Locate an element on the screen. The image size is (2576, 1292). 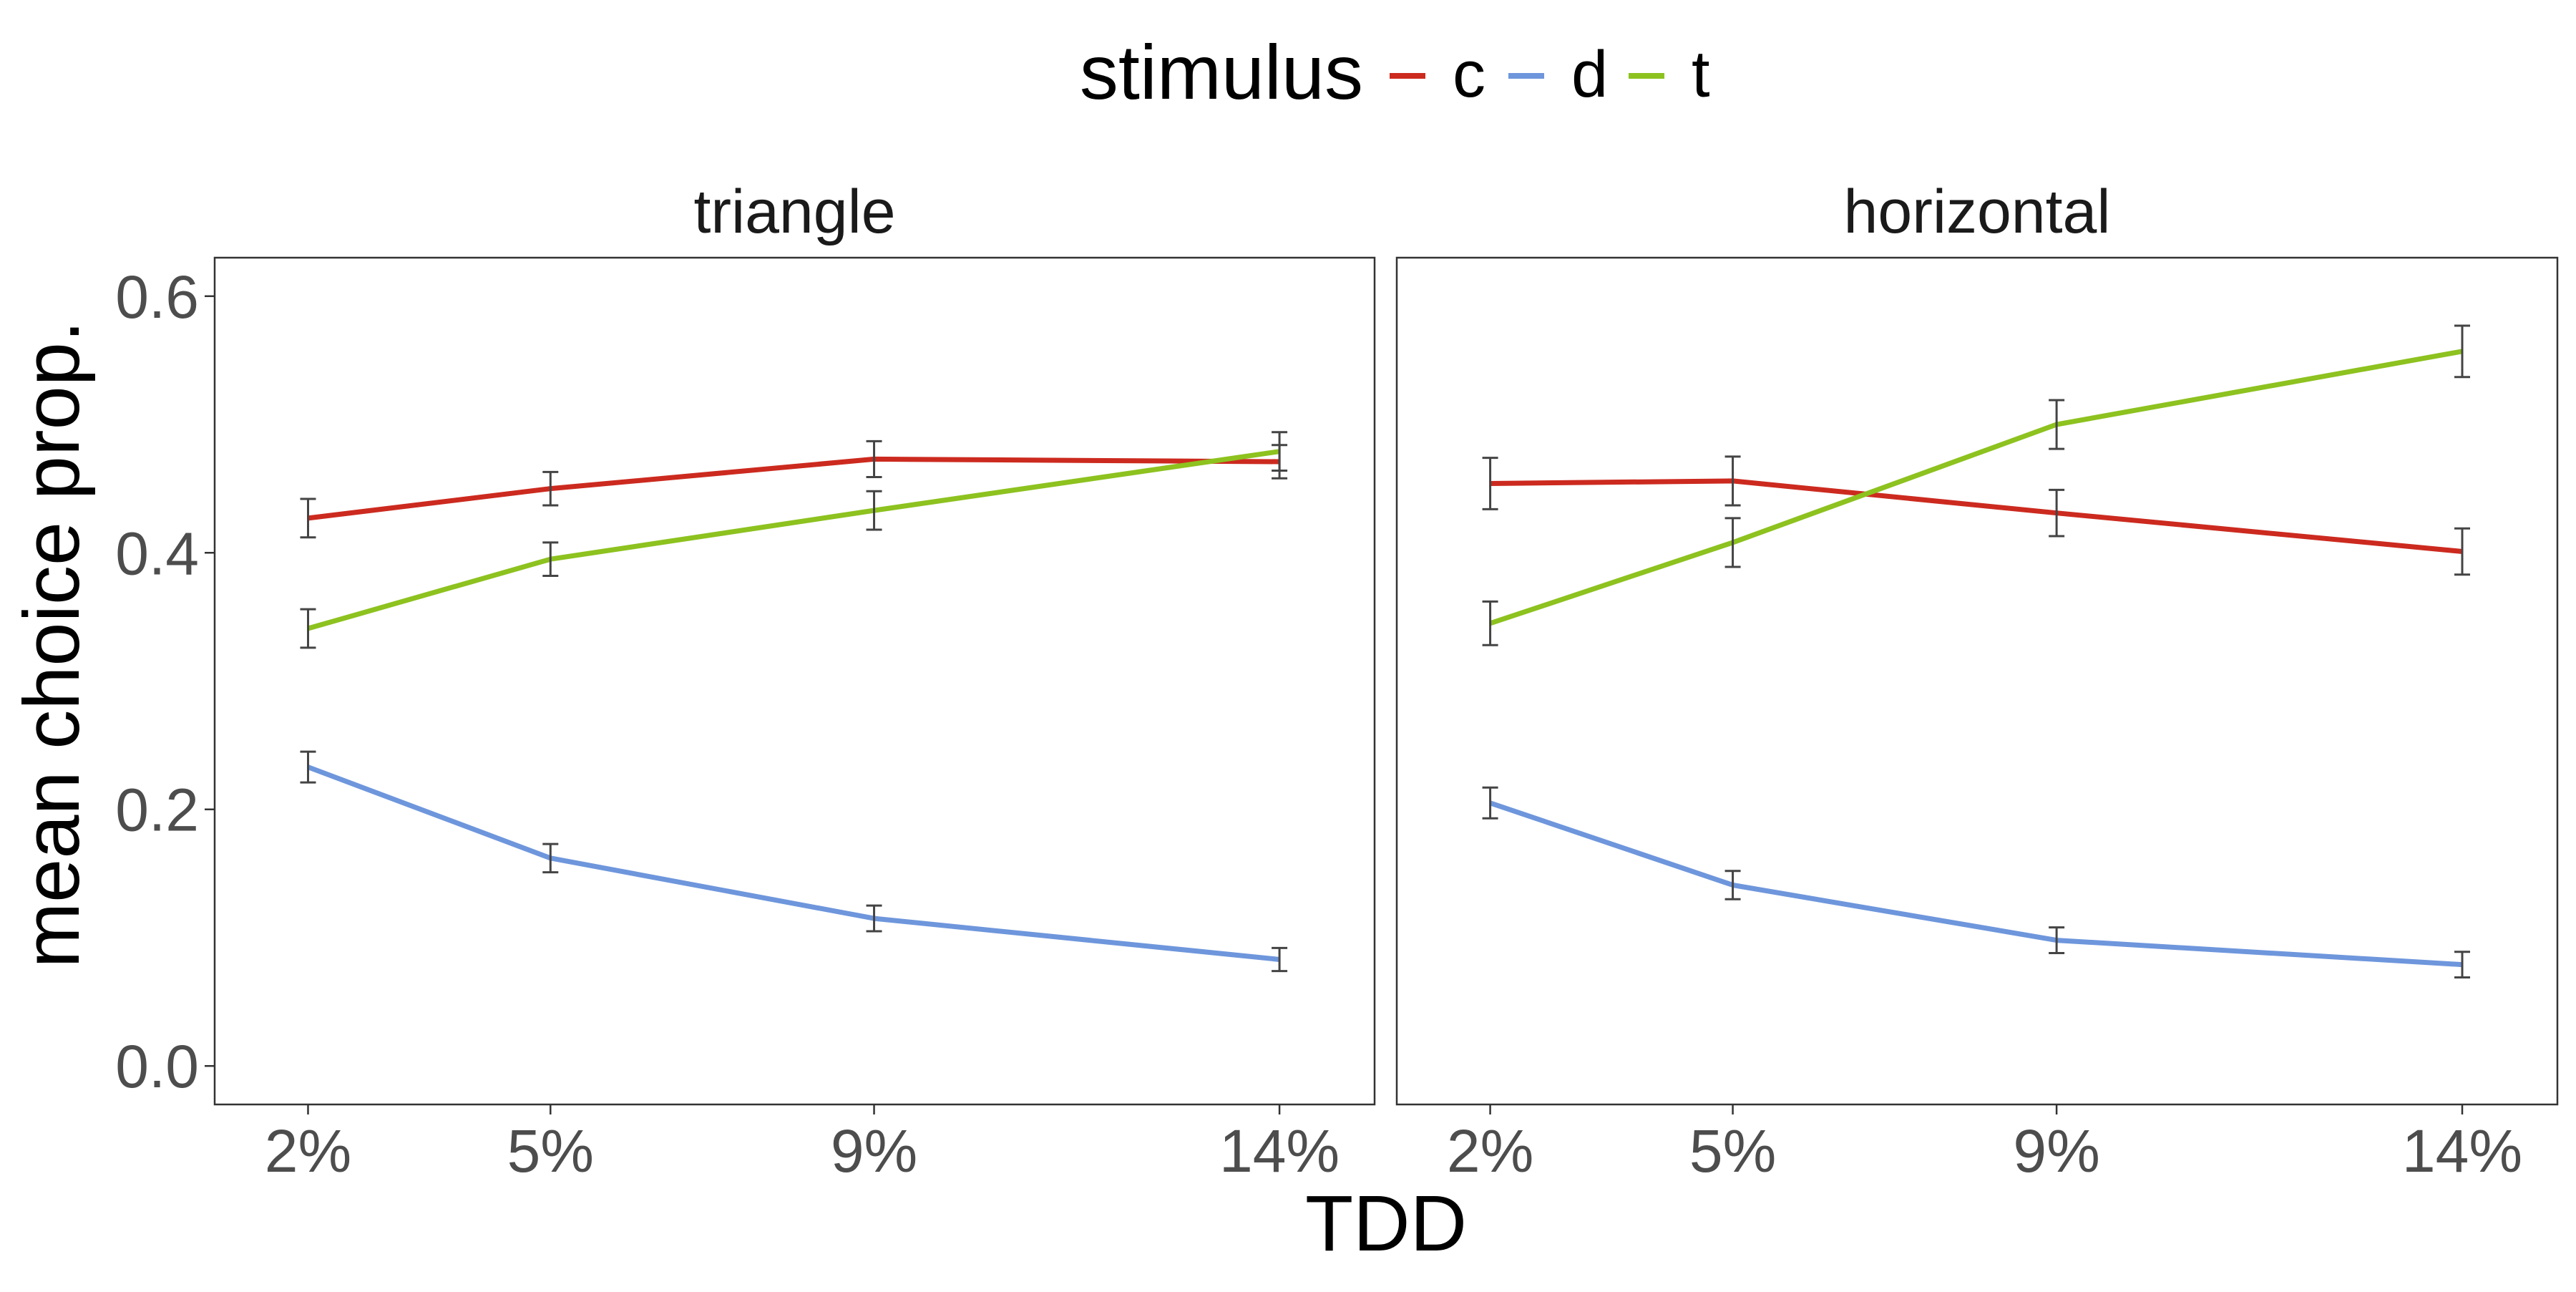
legend: stimulus c d t is located at coordinates (1395, 72).